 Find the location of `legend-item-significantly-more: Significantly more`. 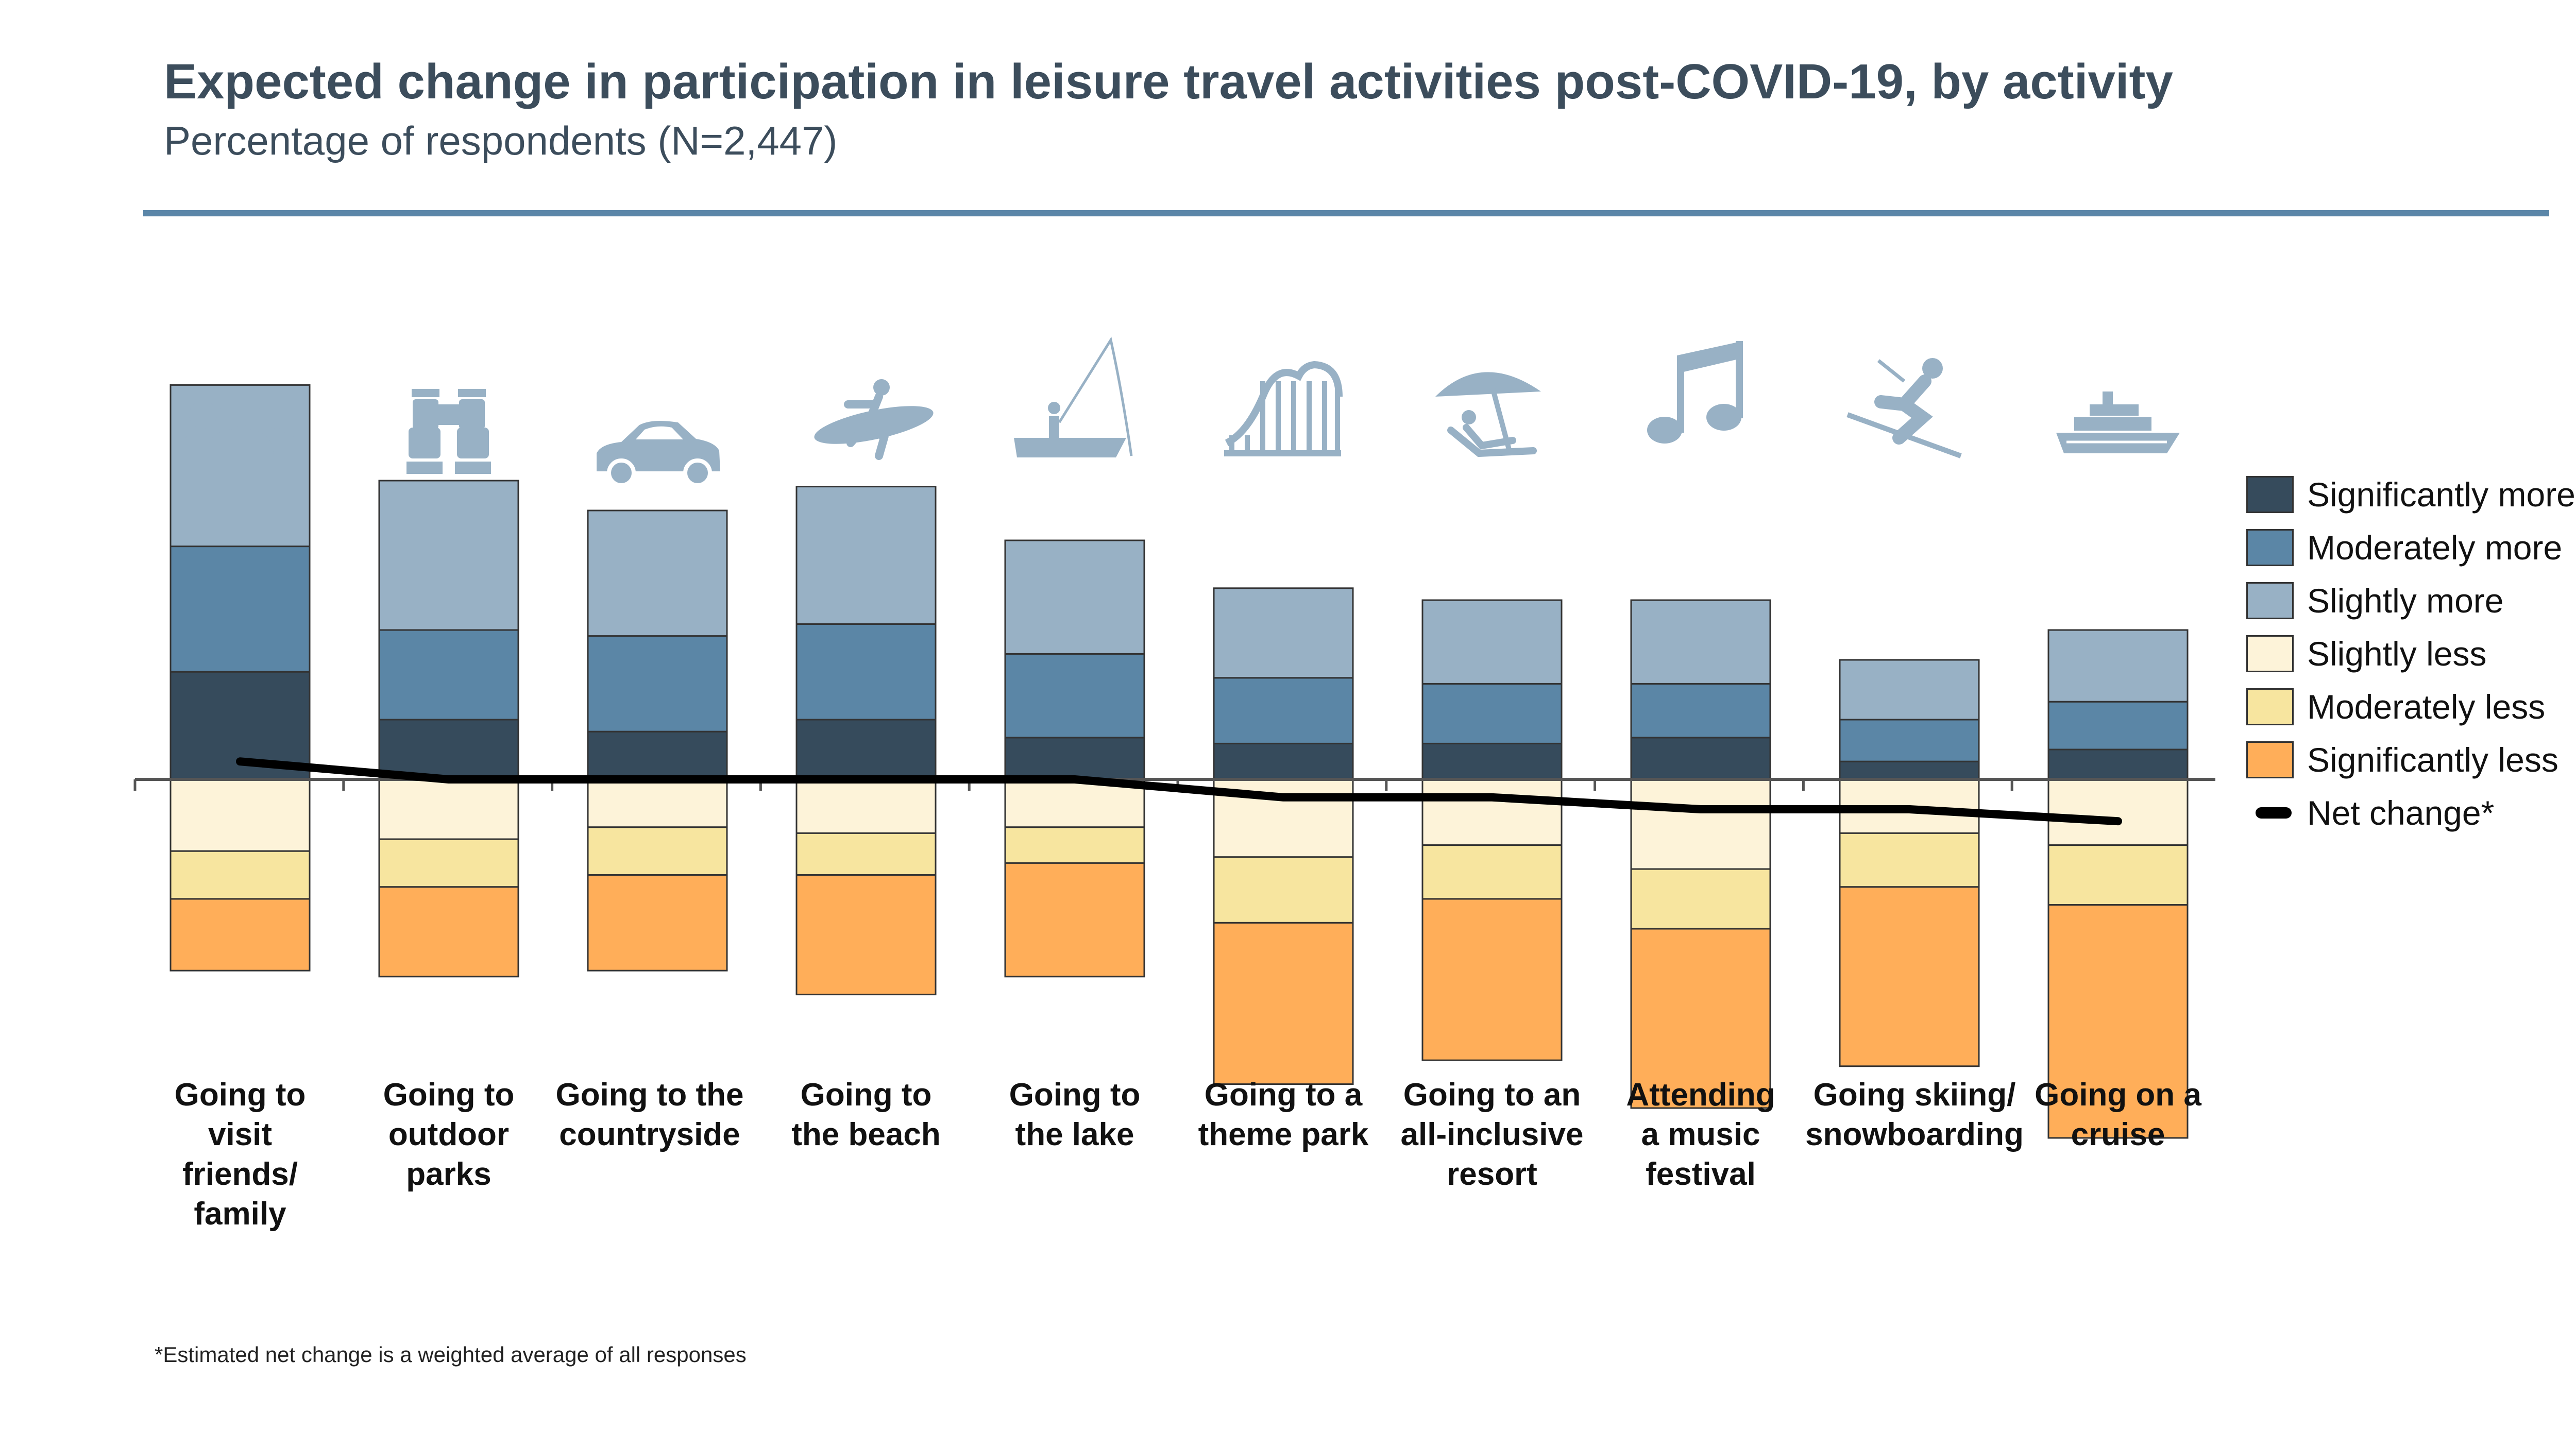

legend-item-significantly-more: Significantly more is located at coordinates (2410, 494).